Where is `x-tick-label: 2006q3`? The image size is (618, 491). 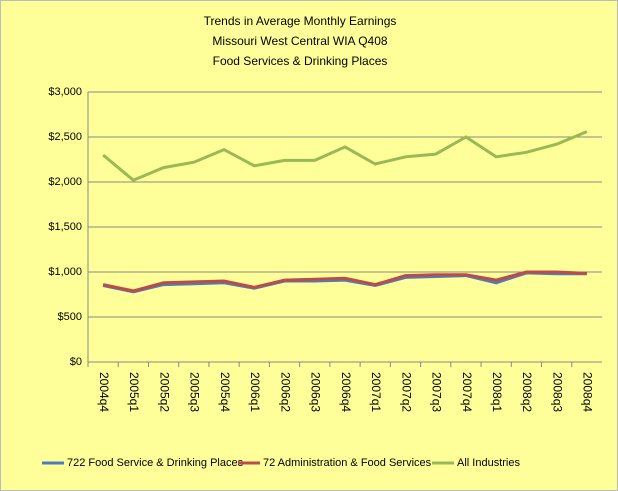 x-tick-label: 2006q3 is located at coordinates (316, 392).